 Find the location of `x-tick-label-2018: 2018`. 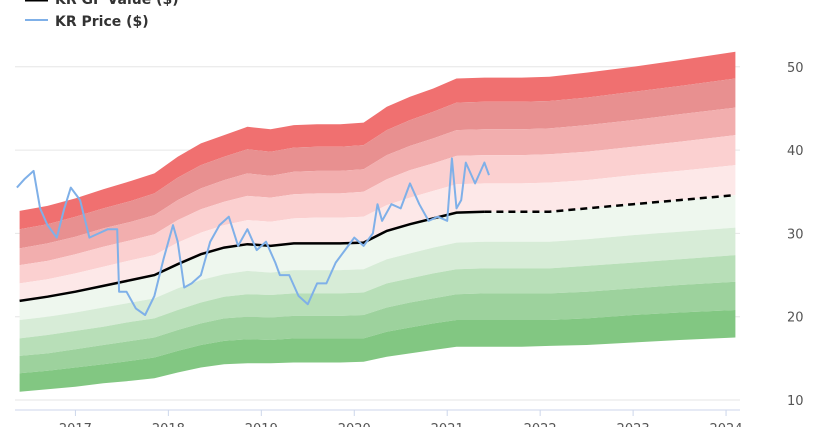

x-tick-label-2018: 2018 is located at coordinates (168, 424).